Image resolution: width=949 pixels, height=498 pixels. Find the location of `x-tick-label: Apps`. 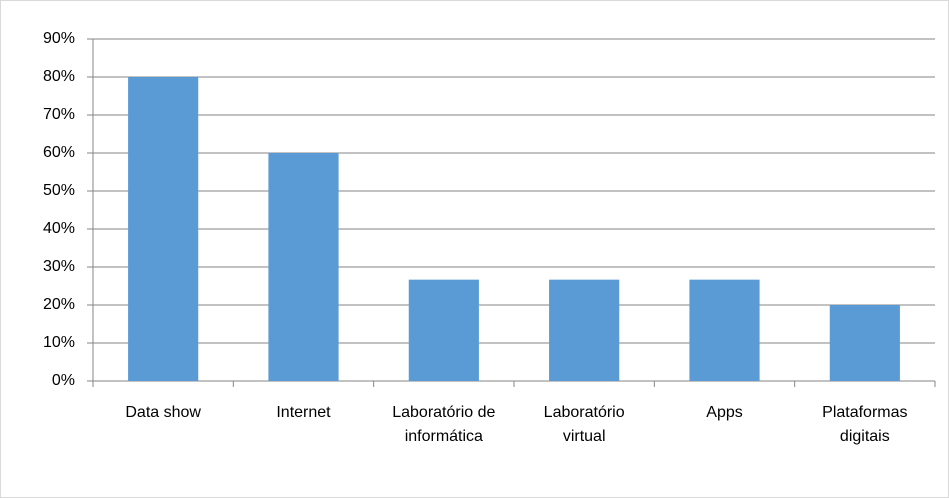

x-tick-label: Apps is located at coordinates (724, 412).